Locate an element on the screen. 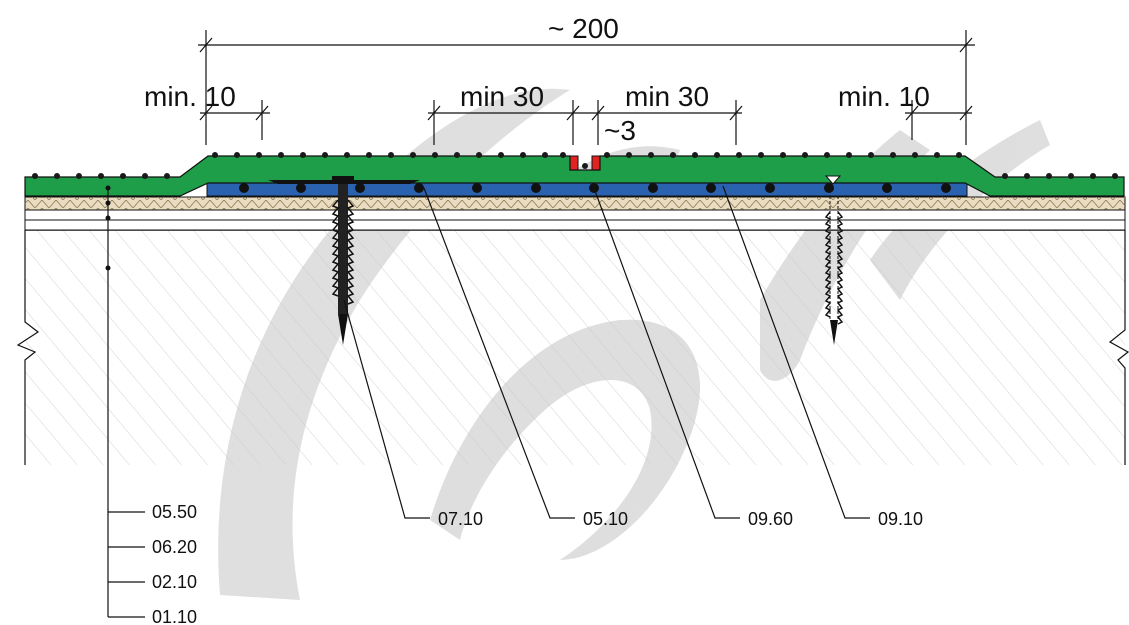 Image resolution: width=1129 pixels, height=625 pixels. green-membrane is located at coordinates (574, 176).